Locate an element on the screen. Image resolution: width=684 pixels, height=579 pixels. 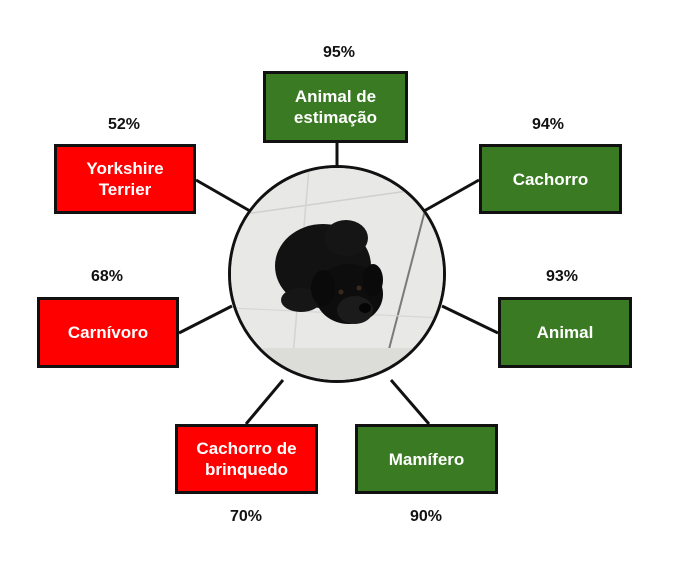
connector-animal is located at coordinates (470, 319).